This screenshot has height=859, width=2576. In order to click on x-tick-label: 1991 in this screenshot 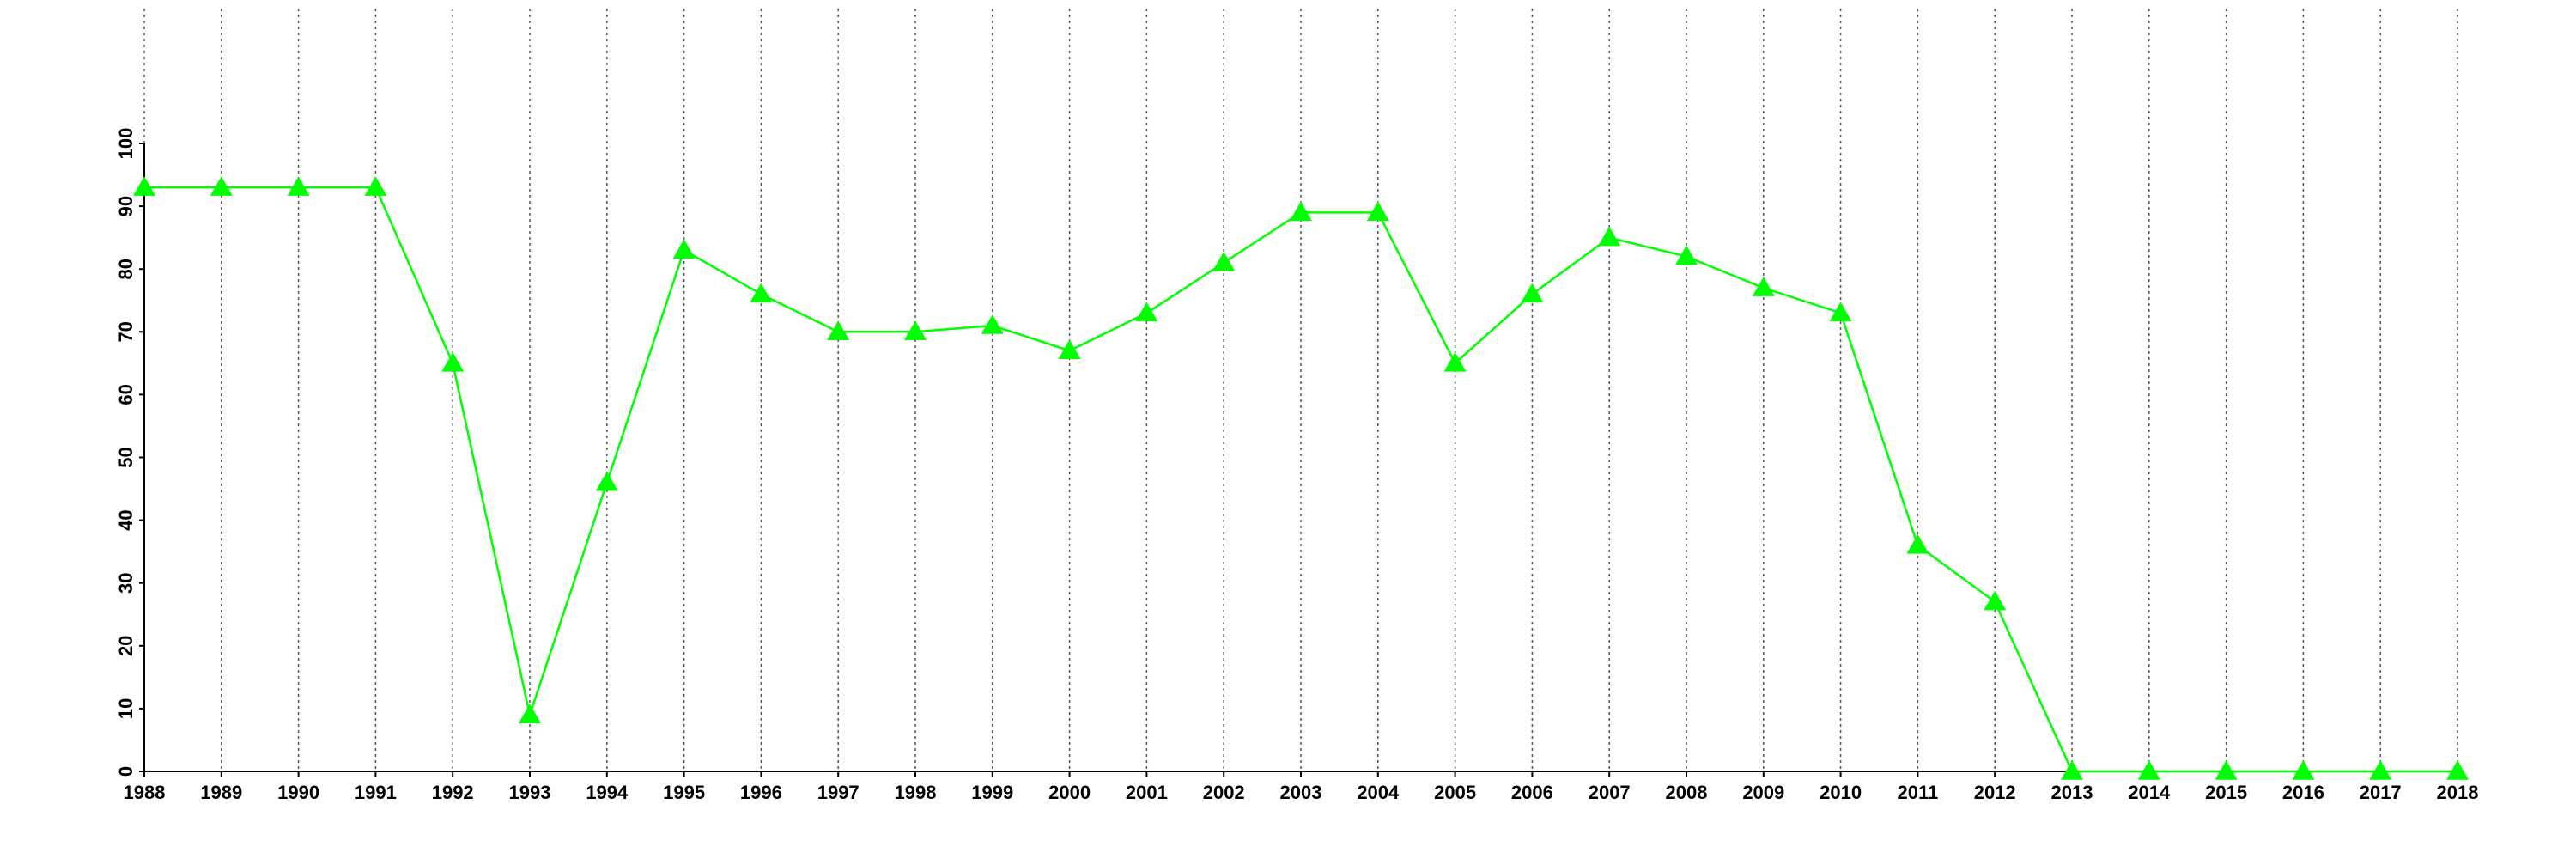, I will do `click(376, 793)`.